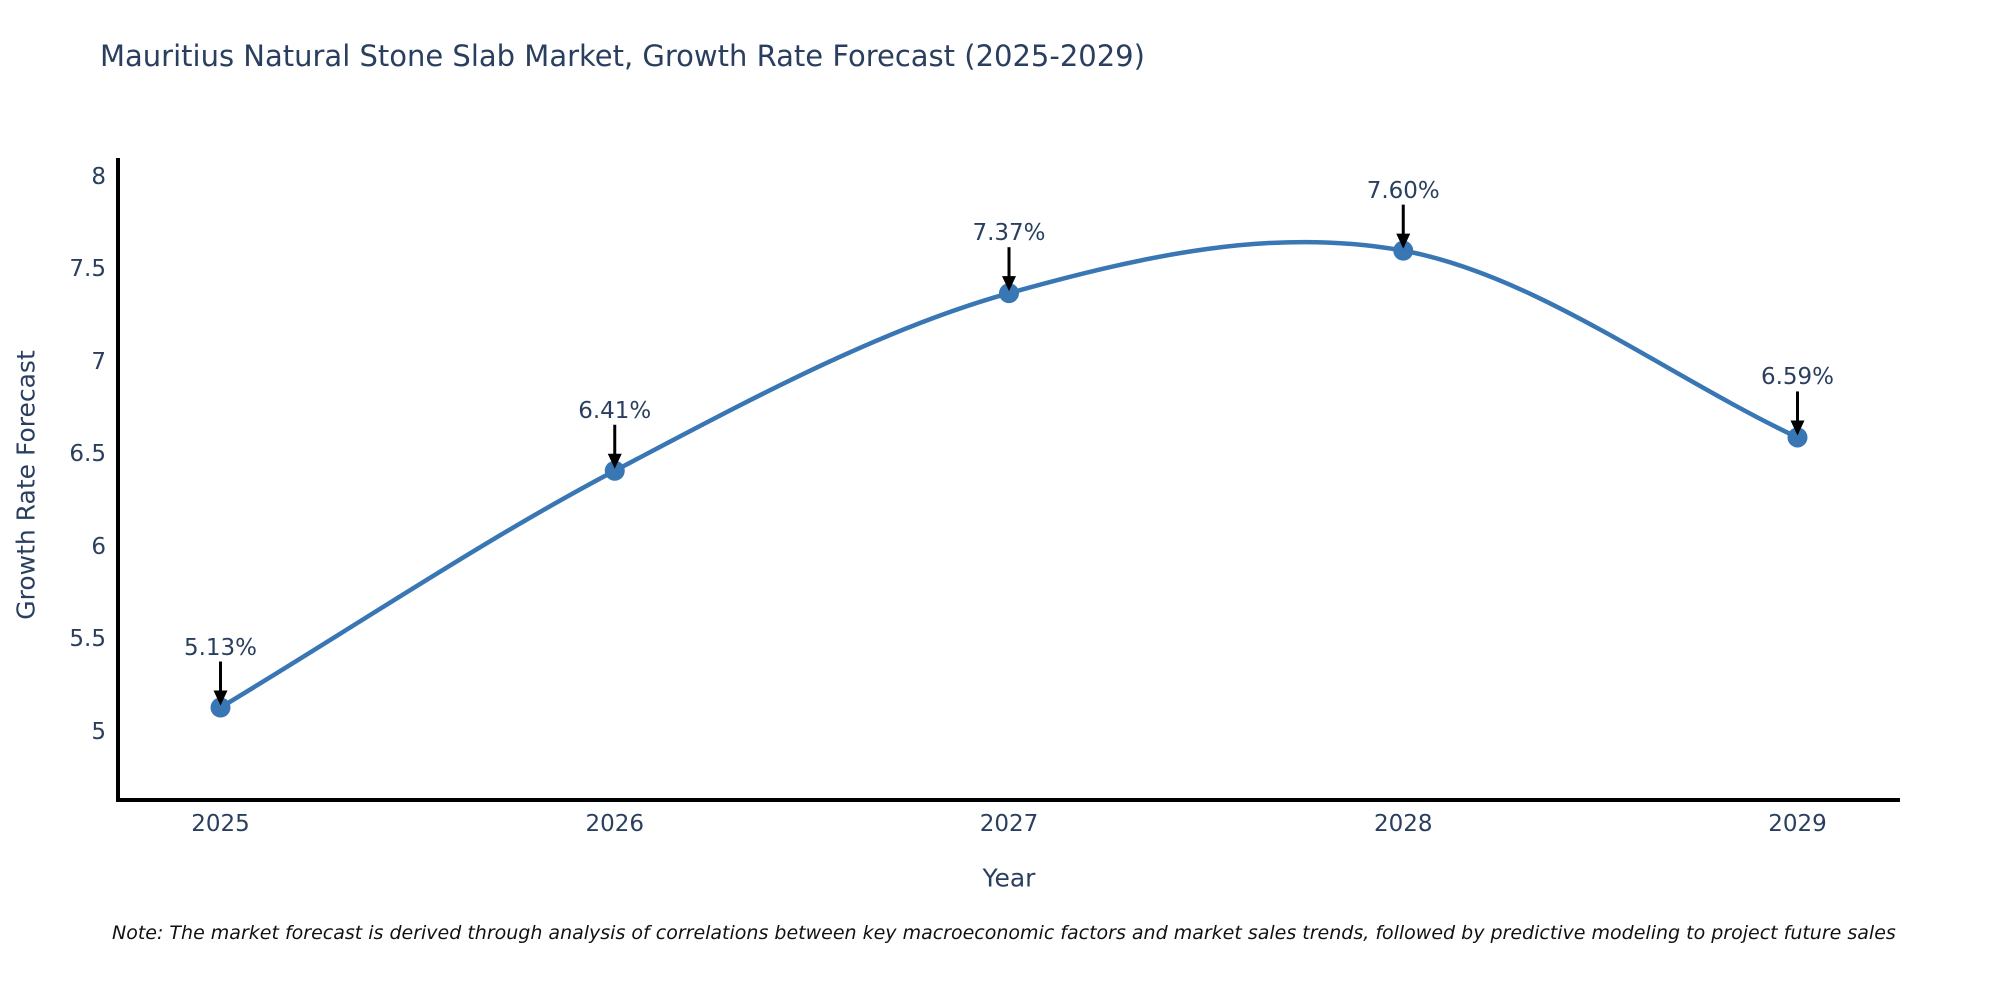  Describe the element at coordinates (98, 176) in the screenshot. I see `y-tick-label: 8` at that location.